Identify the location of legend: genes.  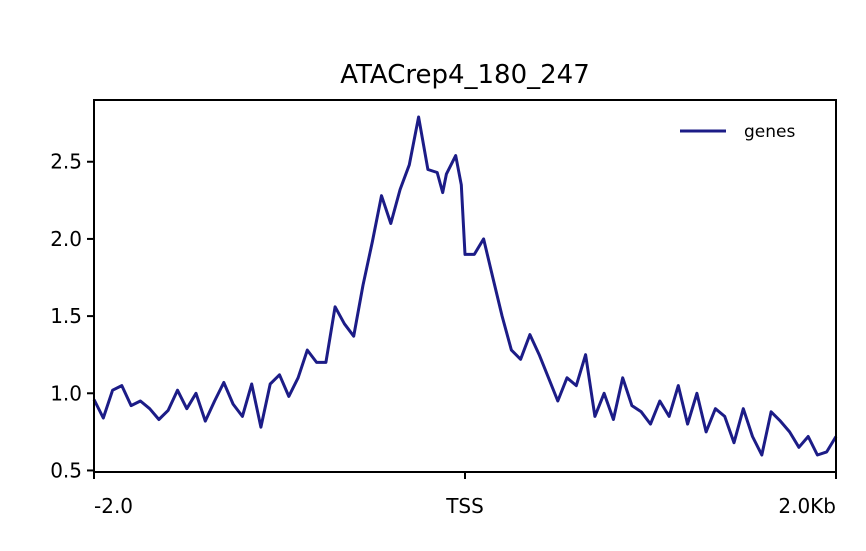
(737, 132).